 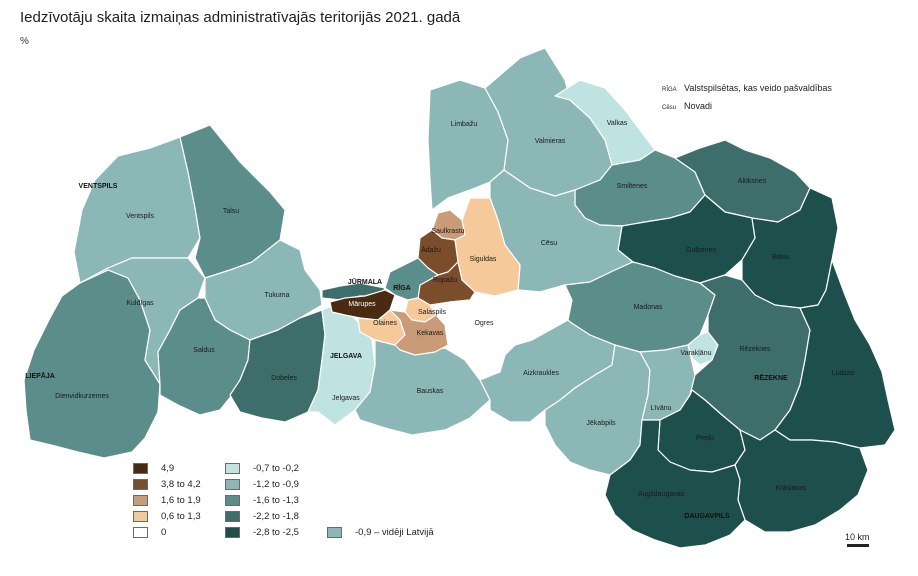 I want to click on label-ropazu: Ropažu, so click(x=445, y=280).